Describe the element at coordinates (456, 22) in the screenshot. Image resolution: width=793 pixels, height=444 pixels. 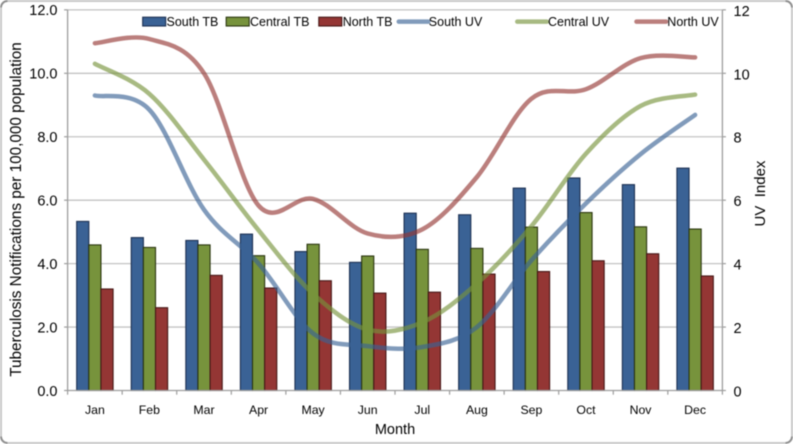
I see `svg-text: South UV` at that location.